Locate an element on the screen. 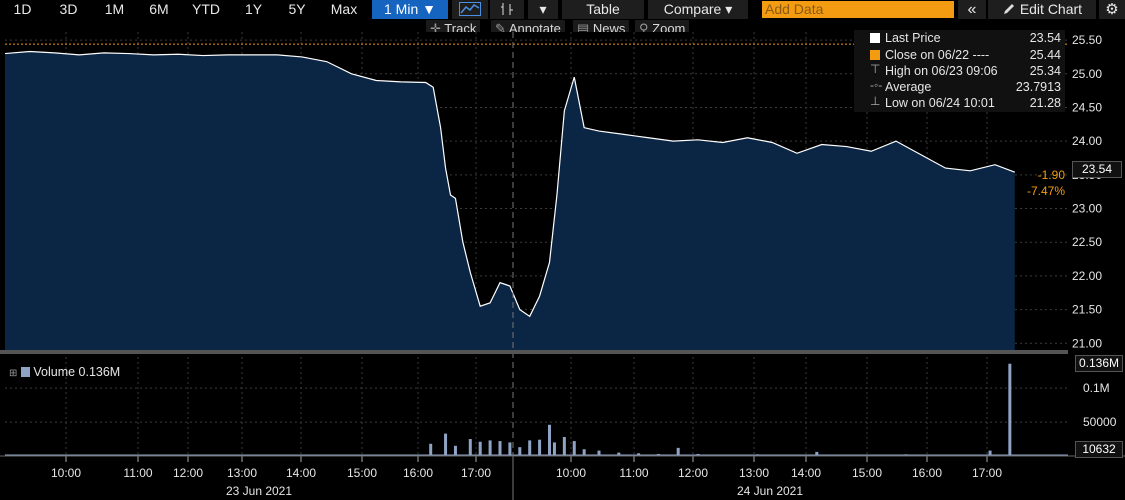 The image size is (1125, 500). y-tick-label: 25.50 is located at coordinates (1087, 40).